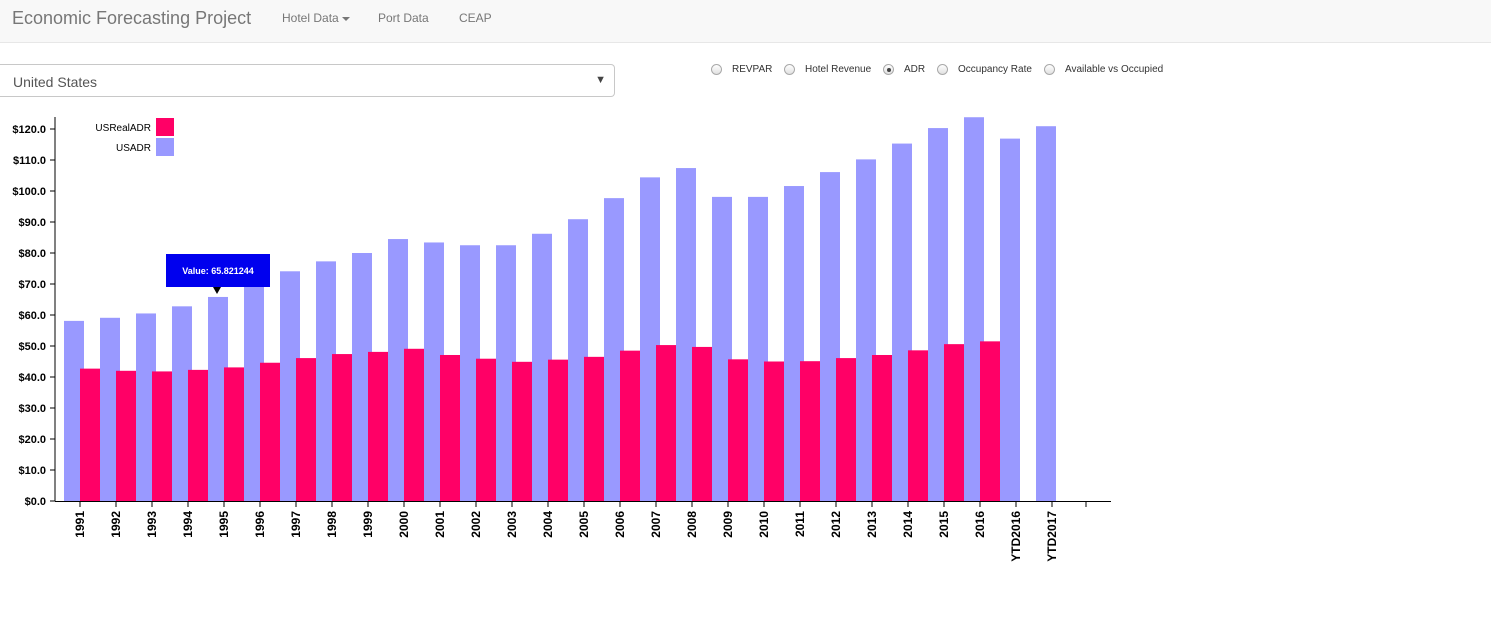 This screenshot has width=1491, height=635. What do you see at coordinates (29, 130) in the screenshot?
I see `y-tick-label: $120.0` at bounding box center [29, 130].